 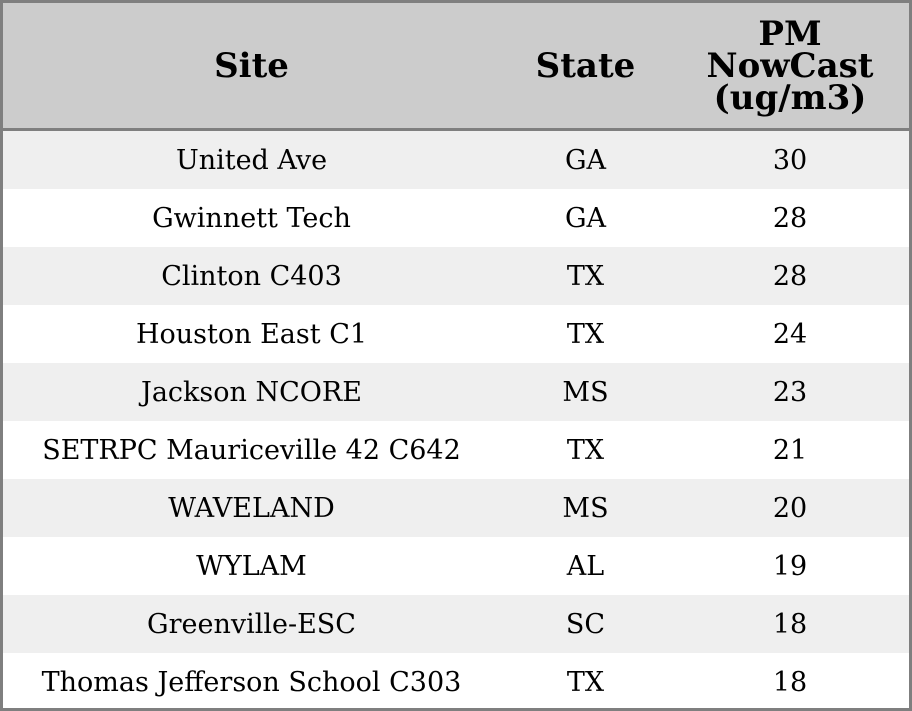 I want to click on cell-pm: 21, so click(x=790, y=450).